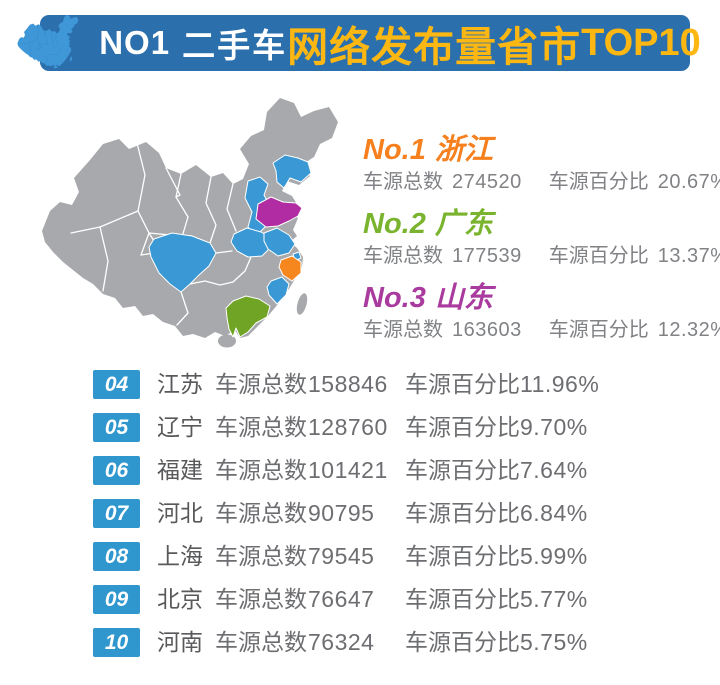 This screenshot has width=720, height=685. What do you see at coordinates (688, 330) in the screenshot?
I see `percent-value: 12.32%` at bounding box center [688, 330].